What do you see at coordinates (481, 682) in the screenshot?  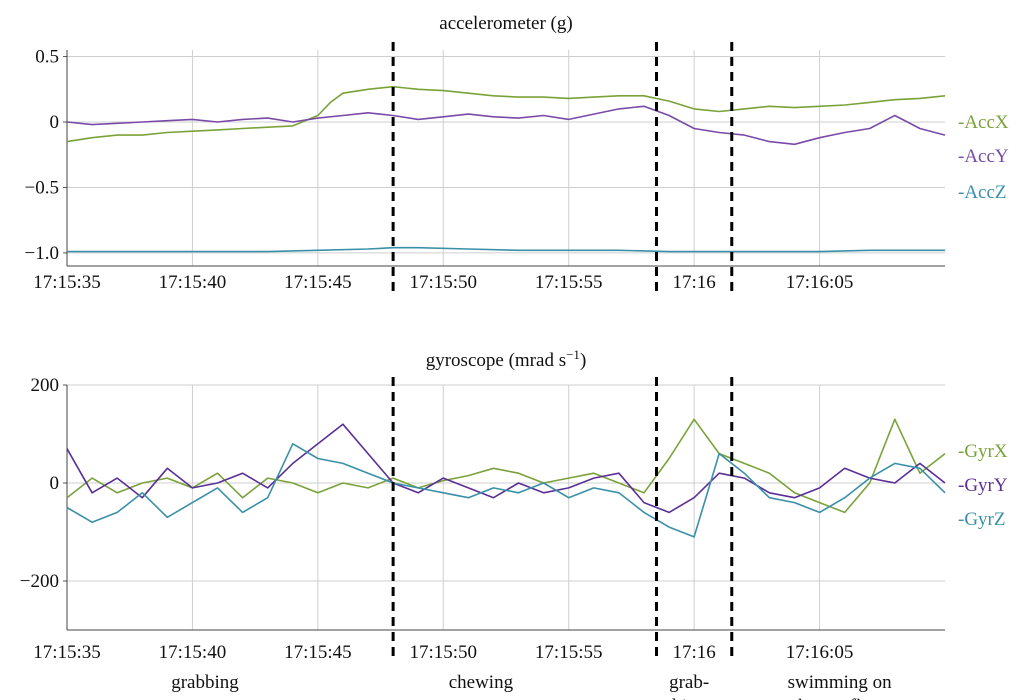 I see `event-label: chewing` at bounding box center [481, 682].